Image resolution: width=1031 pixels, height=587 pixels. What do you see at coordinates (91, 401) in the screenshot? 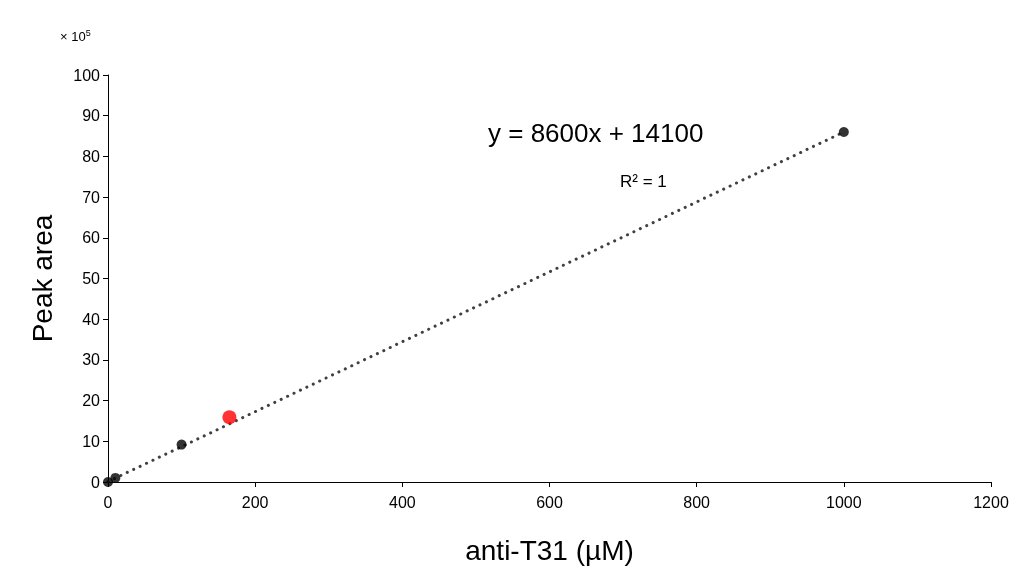
I see `y-tick-label: 20` at bounding box center [91, 401].